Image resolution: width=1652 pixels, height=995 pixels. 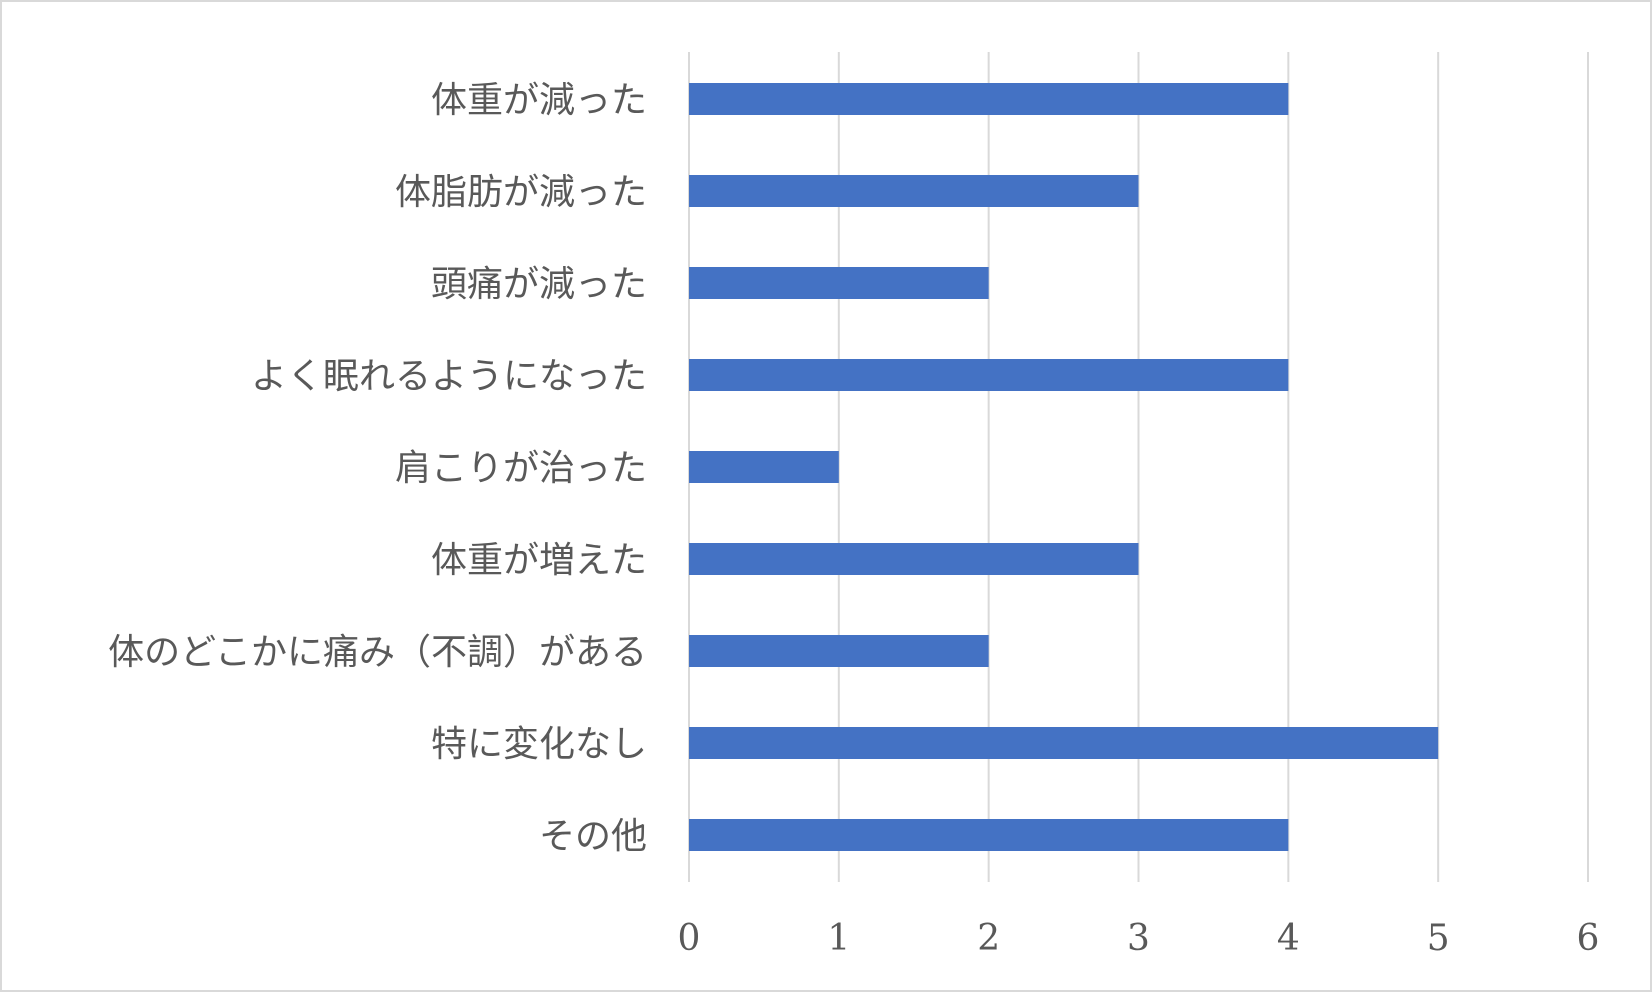 What do you see at coordinates (1588, 938) in the screenshot?
I see `x-tick-label: 6` at bounding box center [1588, 938].